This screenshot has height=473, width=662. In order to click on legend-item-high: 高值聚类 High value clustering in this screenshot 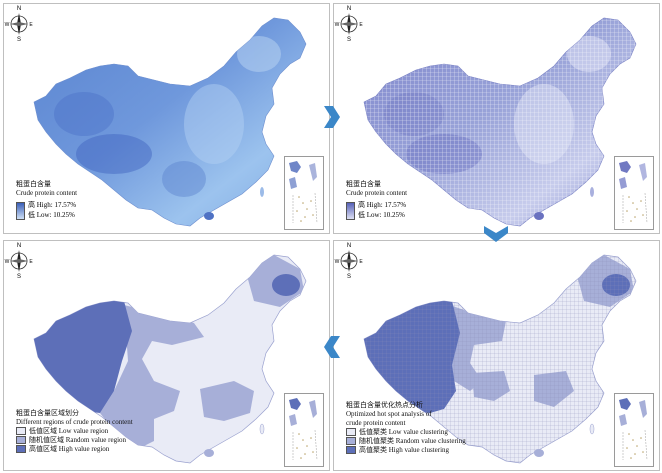, I will do `click(406, 450)`.